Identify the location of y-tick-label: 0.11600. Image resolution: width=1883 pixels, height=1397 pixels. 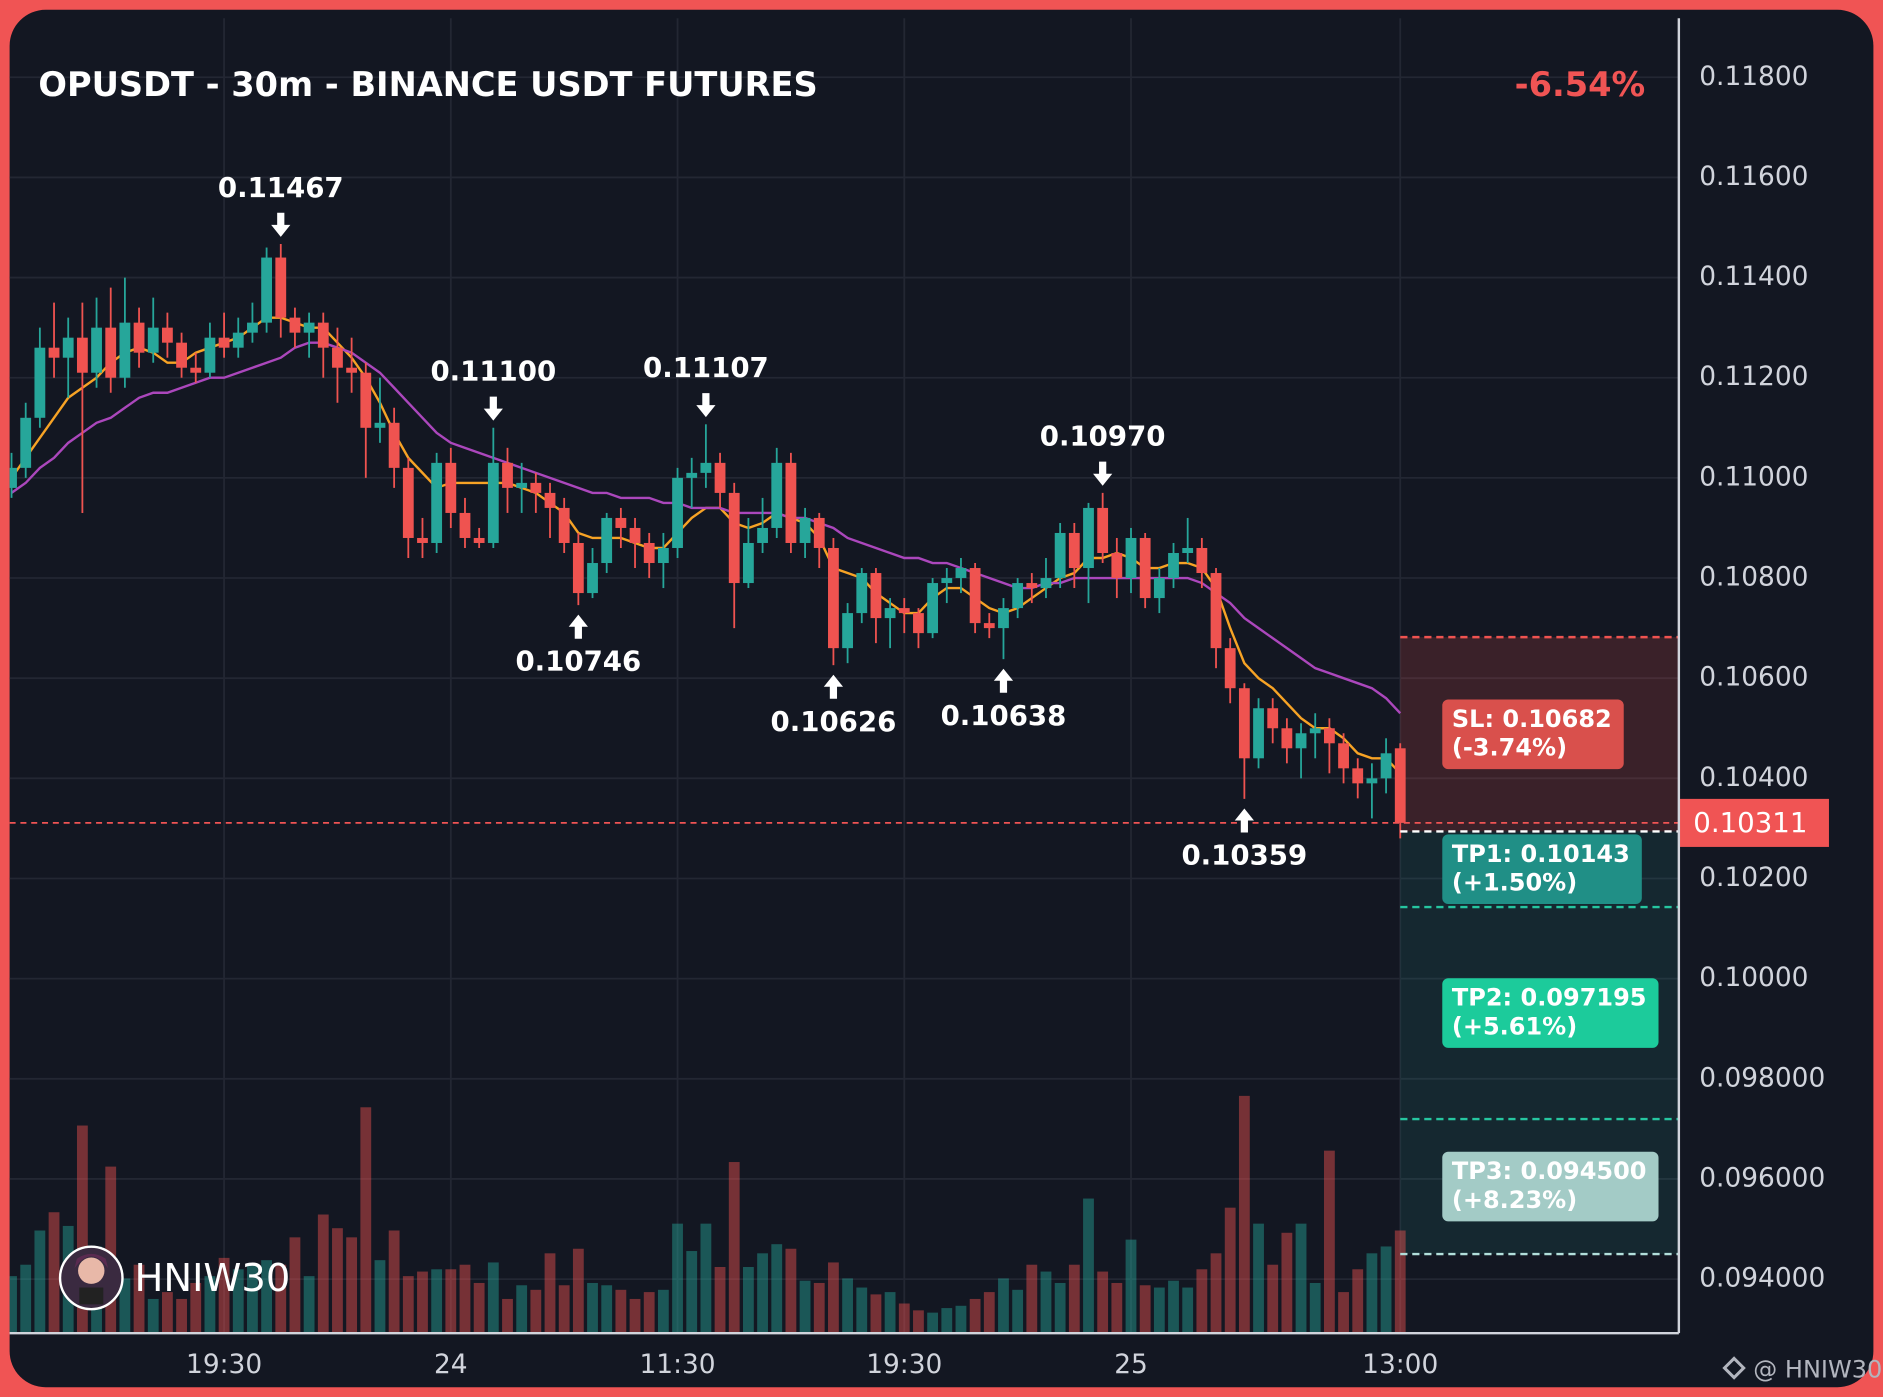
(1753, 176).